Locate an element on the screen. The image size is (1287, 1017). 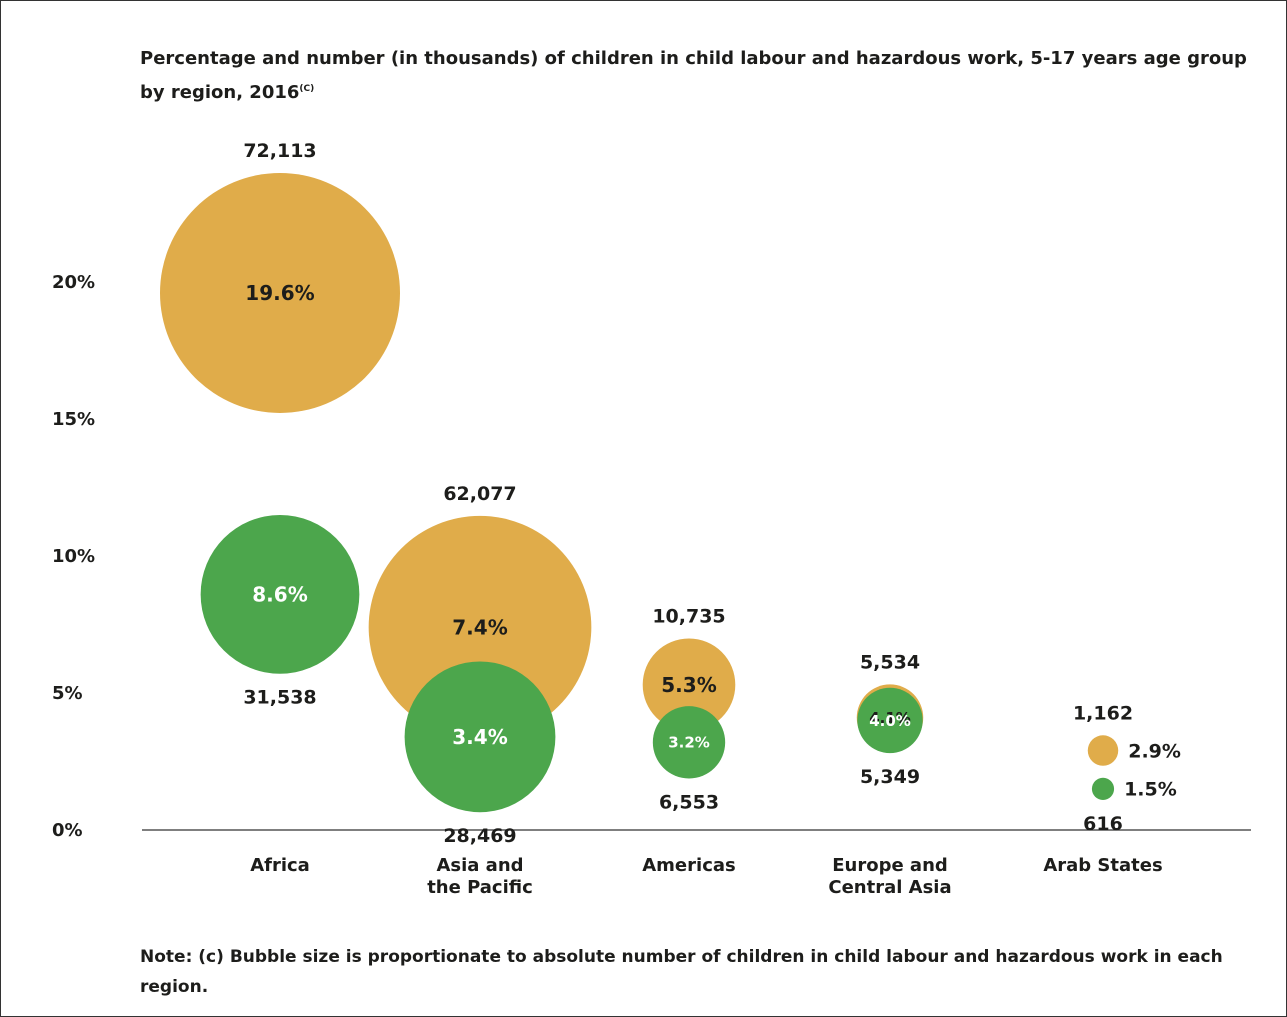
bubble-value-label: 8.6% is located at coordinates (279, 595).